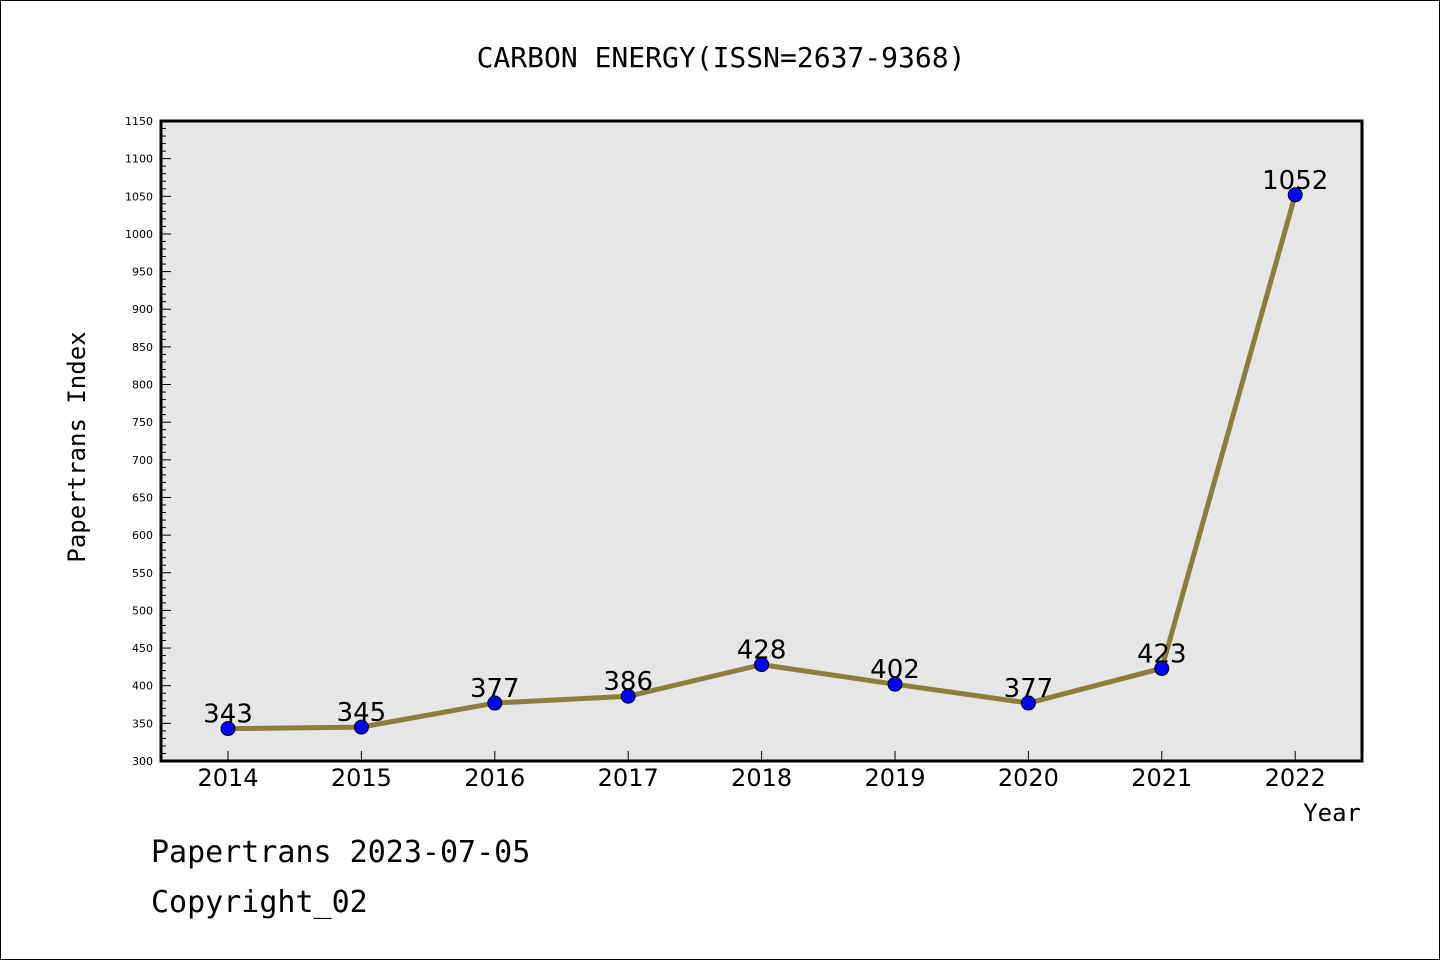  Describe the element at coordinates (494, 778) in the screenshot. I see `x-tick-label: 2016` at that location.